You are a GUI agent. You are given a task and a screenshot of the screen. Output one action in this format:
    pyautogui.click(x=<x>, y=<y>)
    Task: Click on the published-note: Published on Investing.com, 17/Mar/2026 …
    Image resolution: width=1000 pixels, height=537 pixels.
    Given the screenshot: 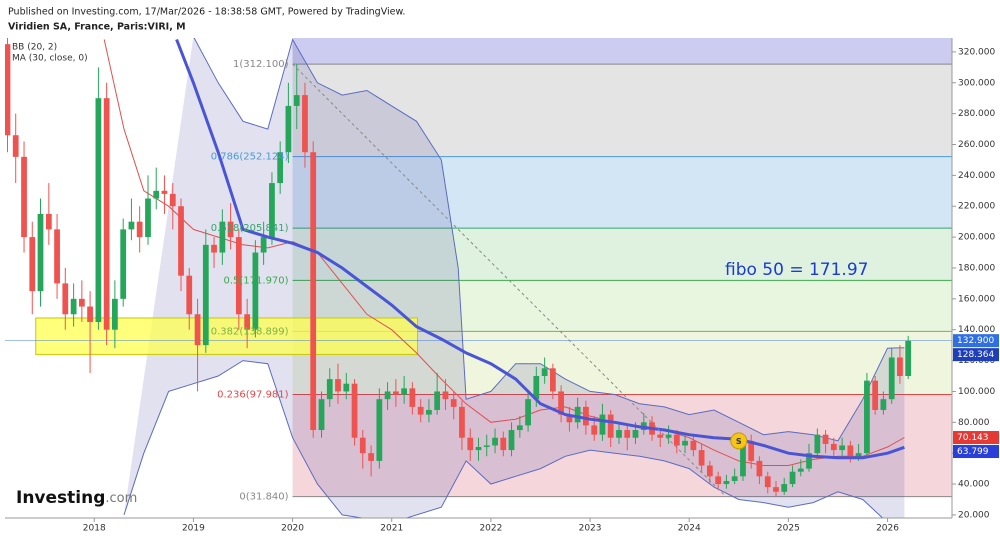 What is the action you would take?
    pyautogui.click(x=206, y=12)
    